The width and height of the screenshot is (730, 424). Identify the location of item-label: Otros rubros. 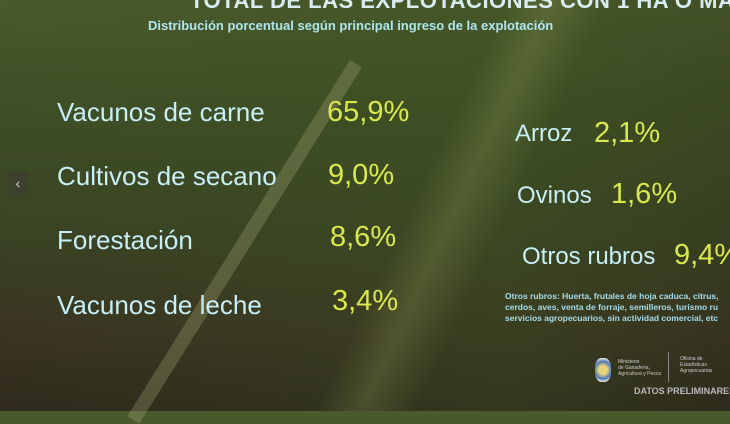
(589, 256).